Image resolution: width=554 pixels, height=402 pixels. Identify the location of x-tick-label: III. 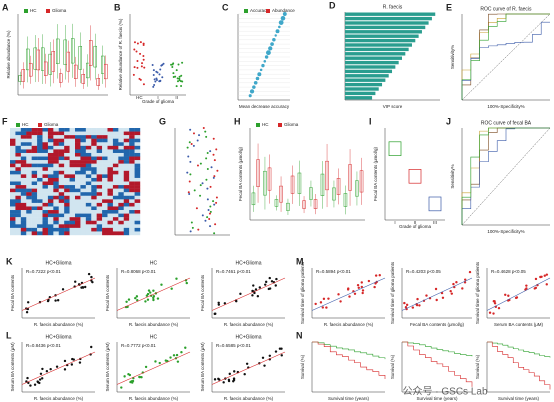
(435, 222).